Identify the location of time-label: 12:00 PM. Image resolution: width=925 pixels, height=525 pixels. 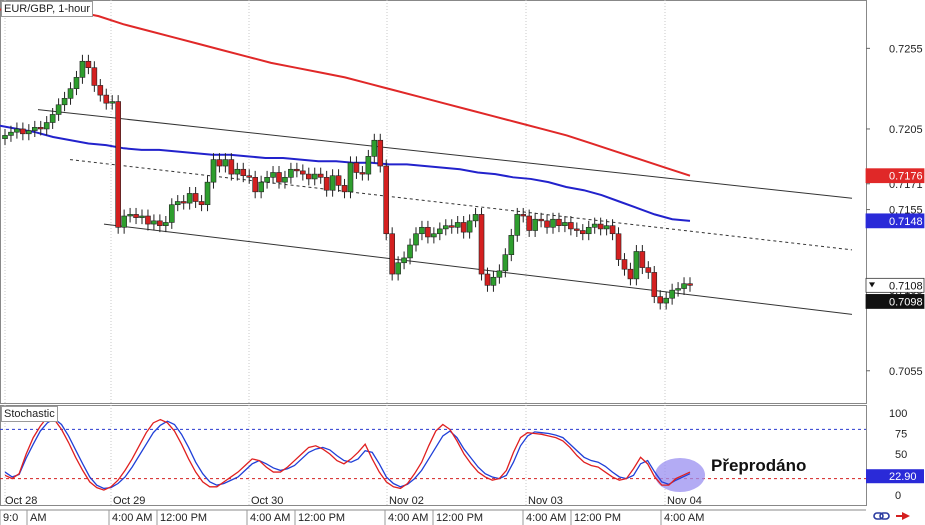
(597, 518).